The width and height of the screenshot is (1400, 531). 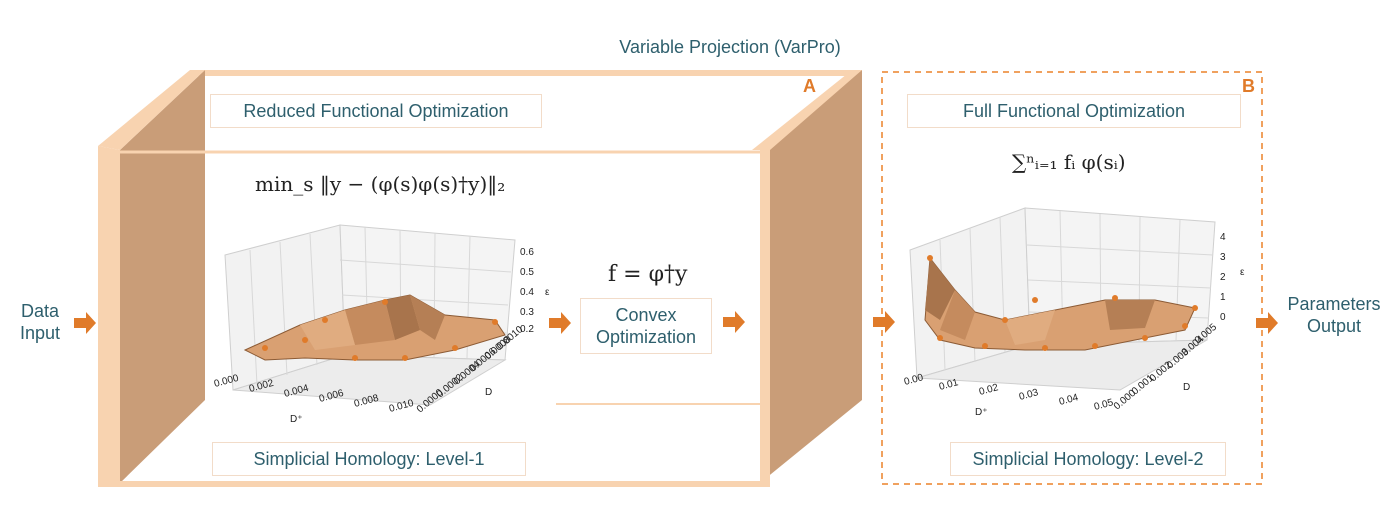 What do you see at coordinates (1186, 387) in the screenshot?
I see `y-axis-b: D` at bounding box center [1186, 387].